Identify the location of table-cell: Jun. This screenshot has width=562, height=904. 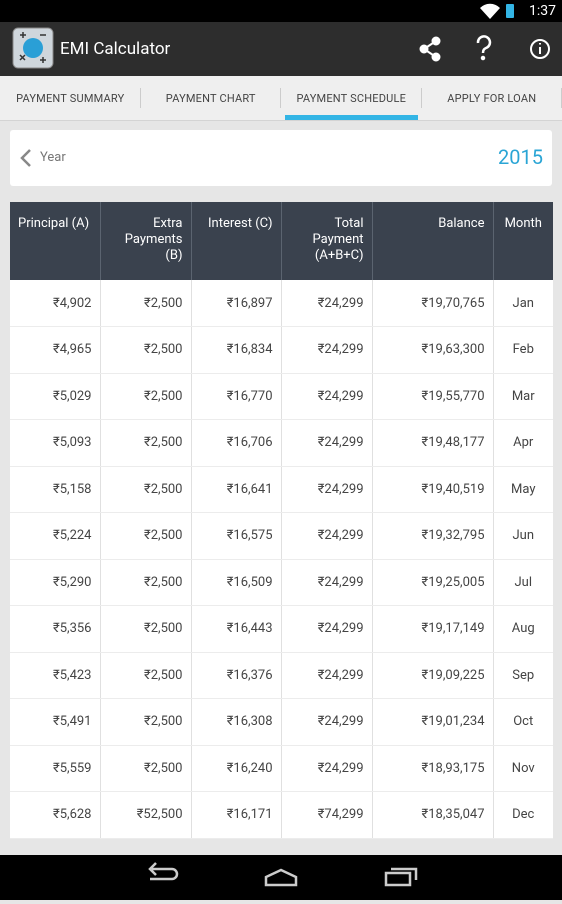
(523, 536).